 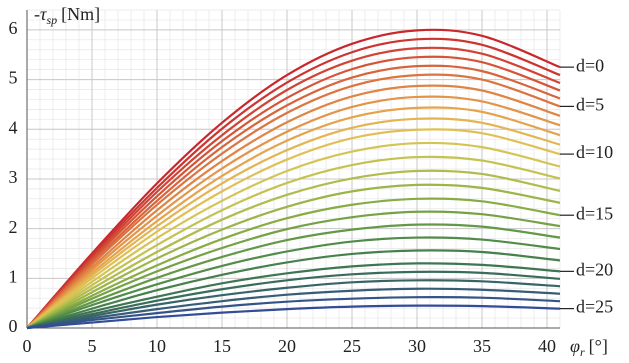 I want to click on series-label: d=10, so click(x=594, y=152).